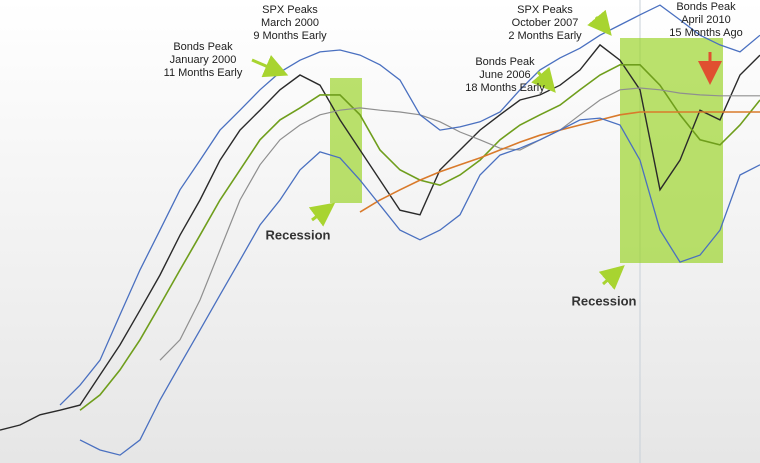 The width and height of the screenshot is (760, 463). What do you see at coordinates (290, 23) in the screenshot?
I see `annotation: March 2000` at bounding box center [290, 23].